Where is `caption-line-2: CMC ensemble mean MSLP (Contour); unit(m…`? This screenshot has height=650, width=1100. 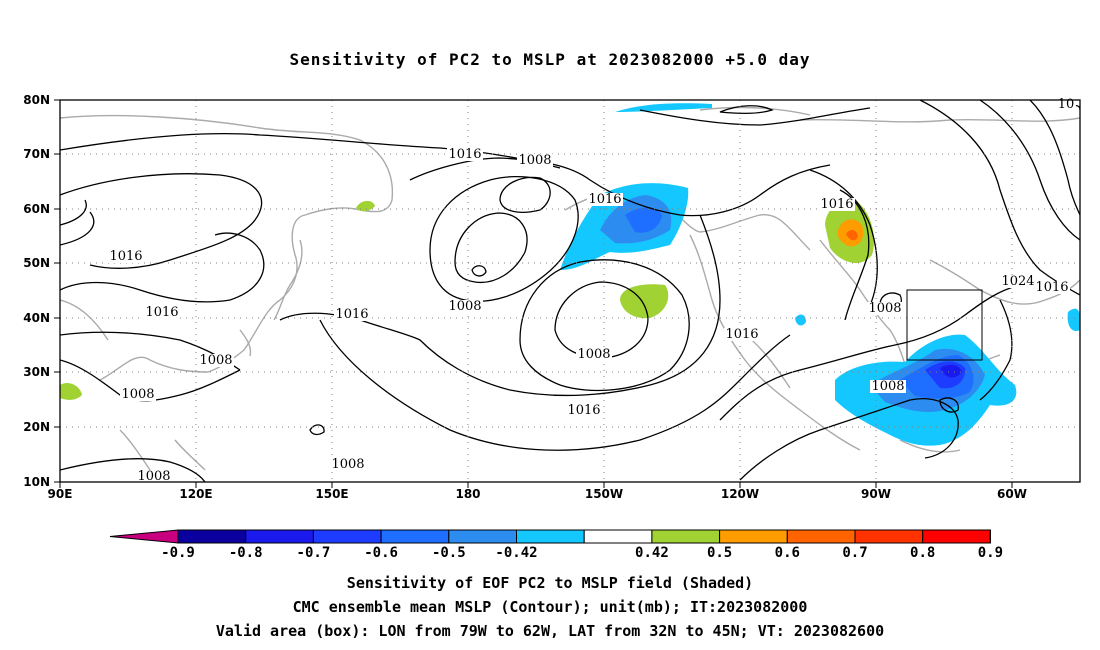
caption-line-2: CMC ensemble mean MSLP (Contour); unit(m… is located at coordinates (550, 607).